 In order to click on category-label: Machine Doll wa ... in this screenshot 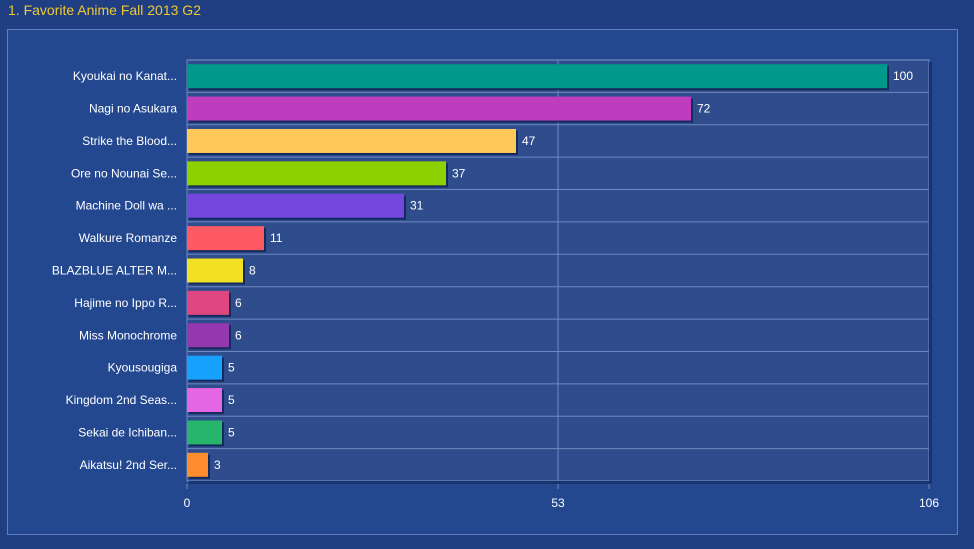, I will do `click(126, 206)`.